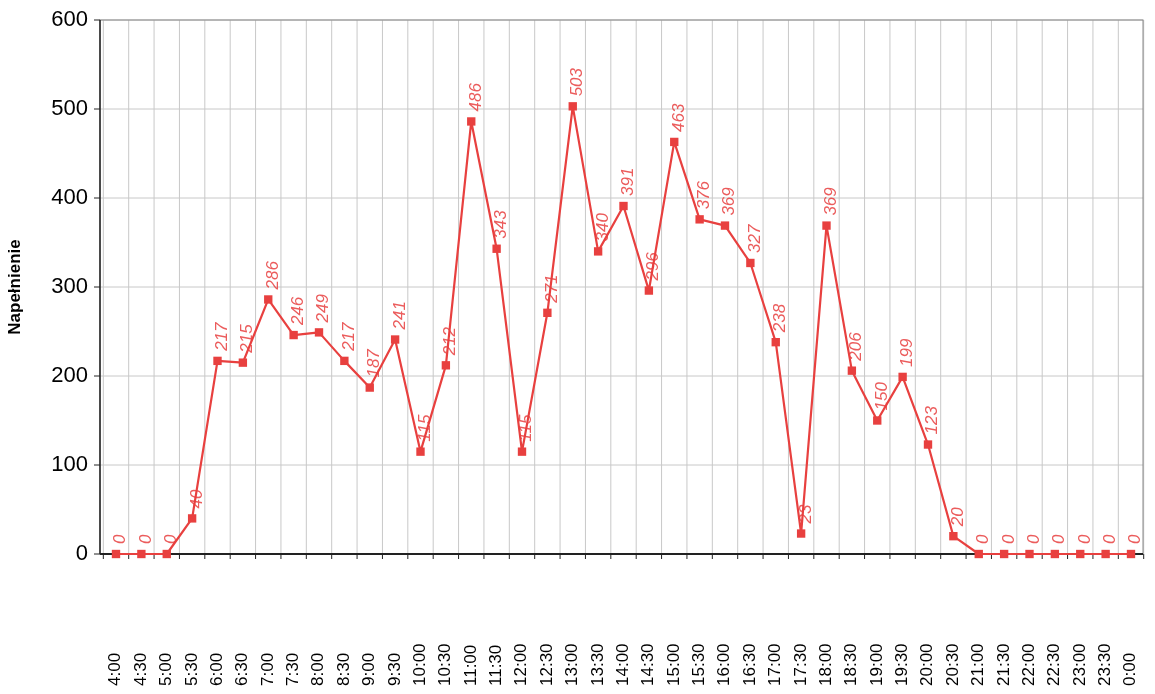 The height and width of the screenshot is (694, 1155). What do you see at coordinates (323, 308) in the screenshot?
I see `data-label: 249` at bounding box center [323, 308].